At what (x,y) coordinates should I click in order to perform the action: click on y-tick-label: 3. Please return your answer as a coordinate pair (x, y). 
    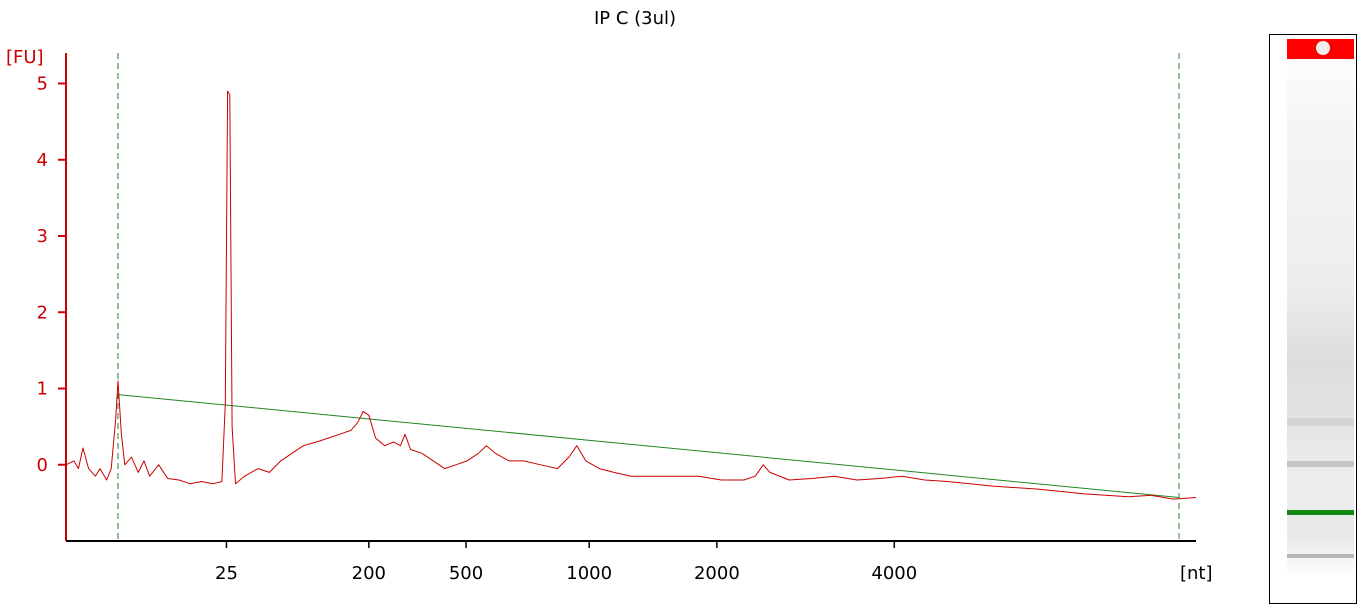
    Looking at the image, I should click on (42, 236).